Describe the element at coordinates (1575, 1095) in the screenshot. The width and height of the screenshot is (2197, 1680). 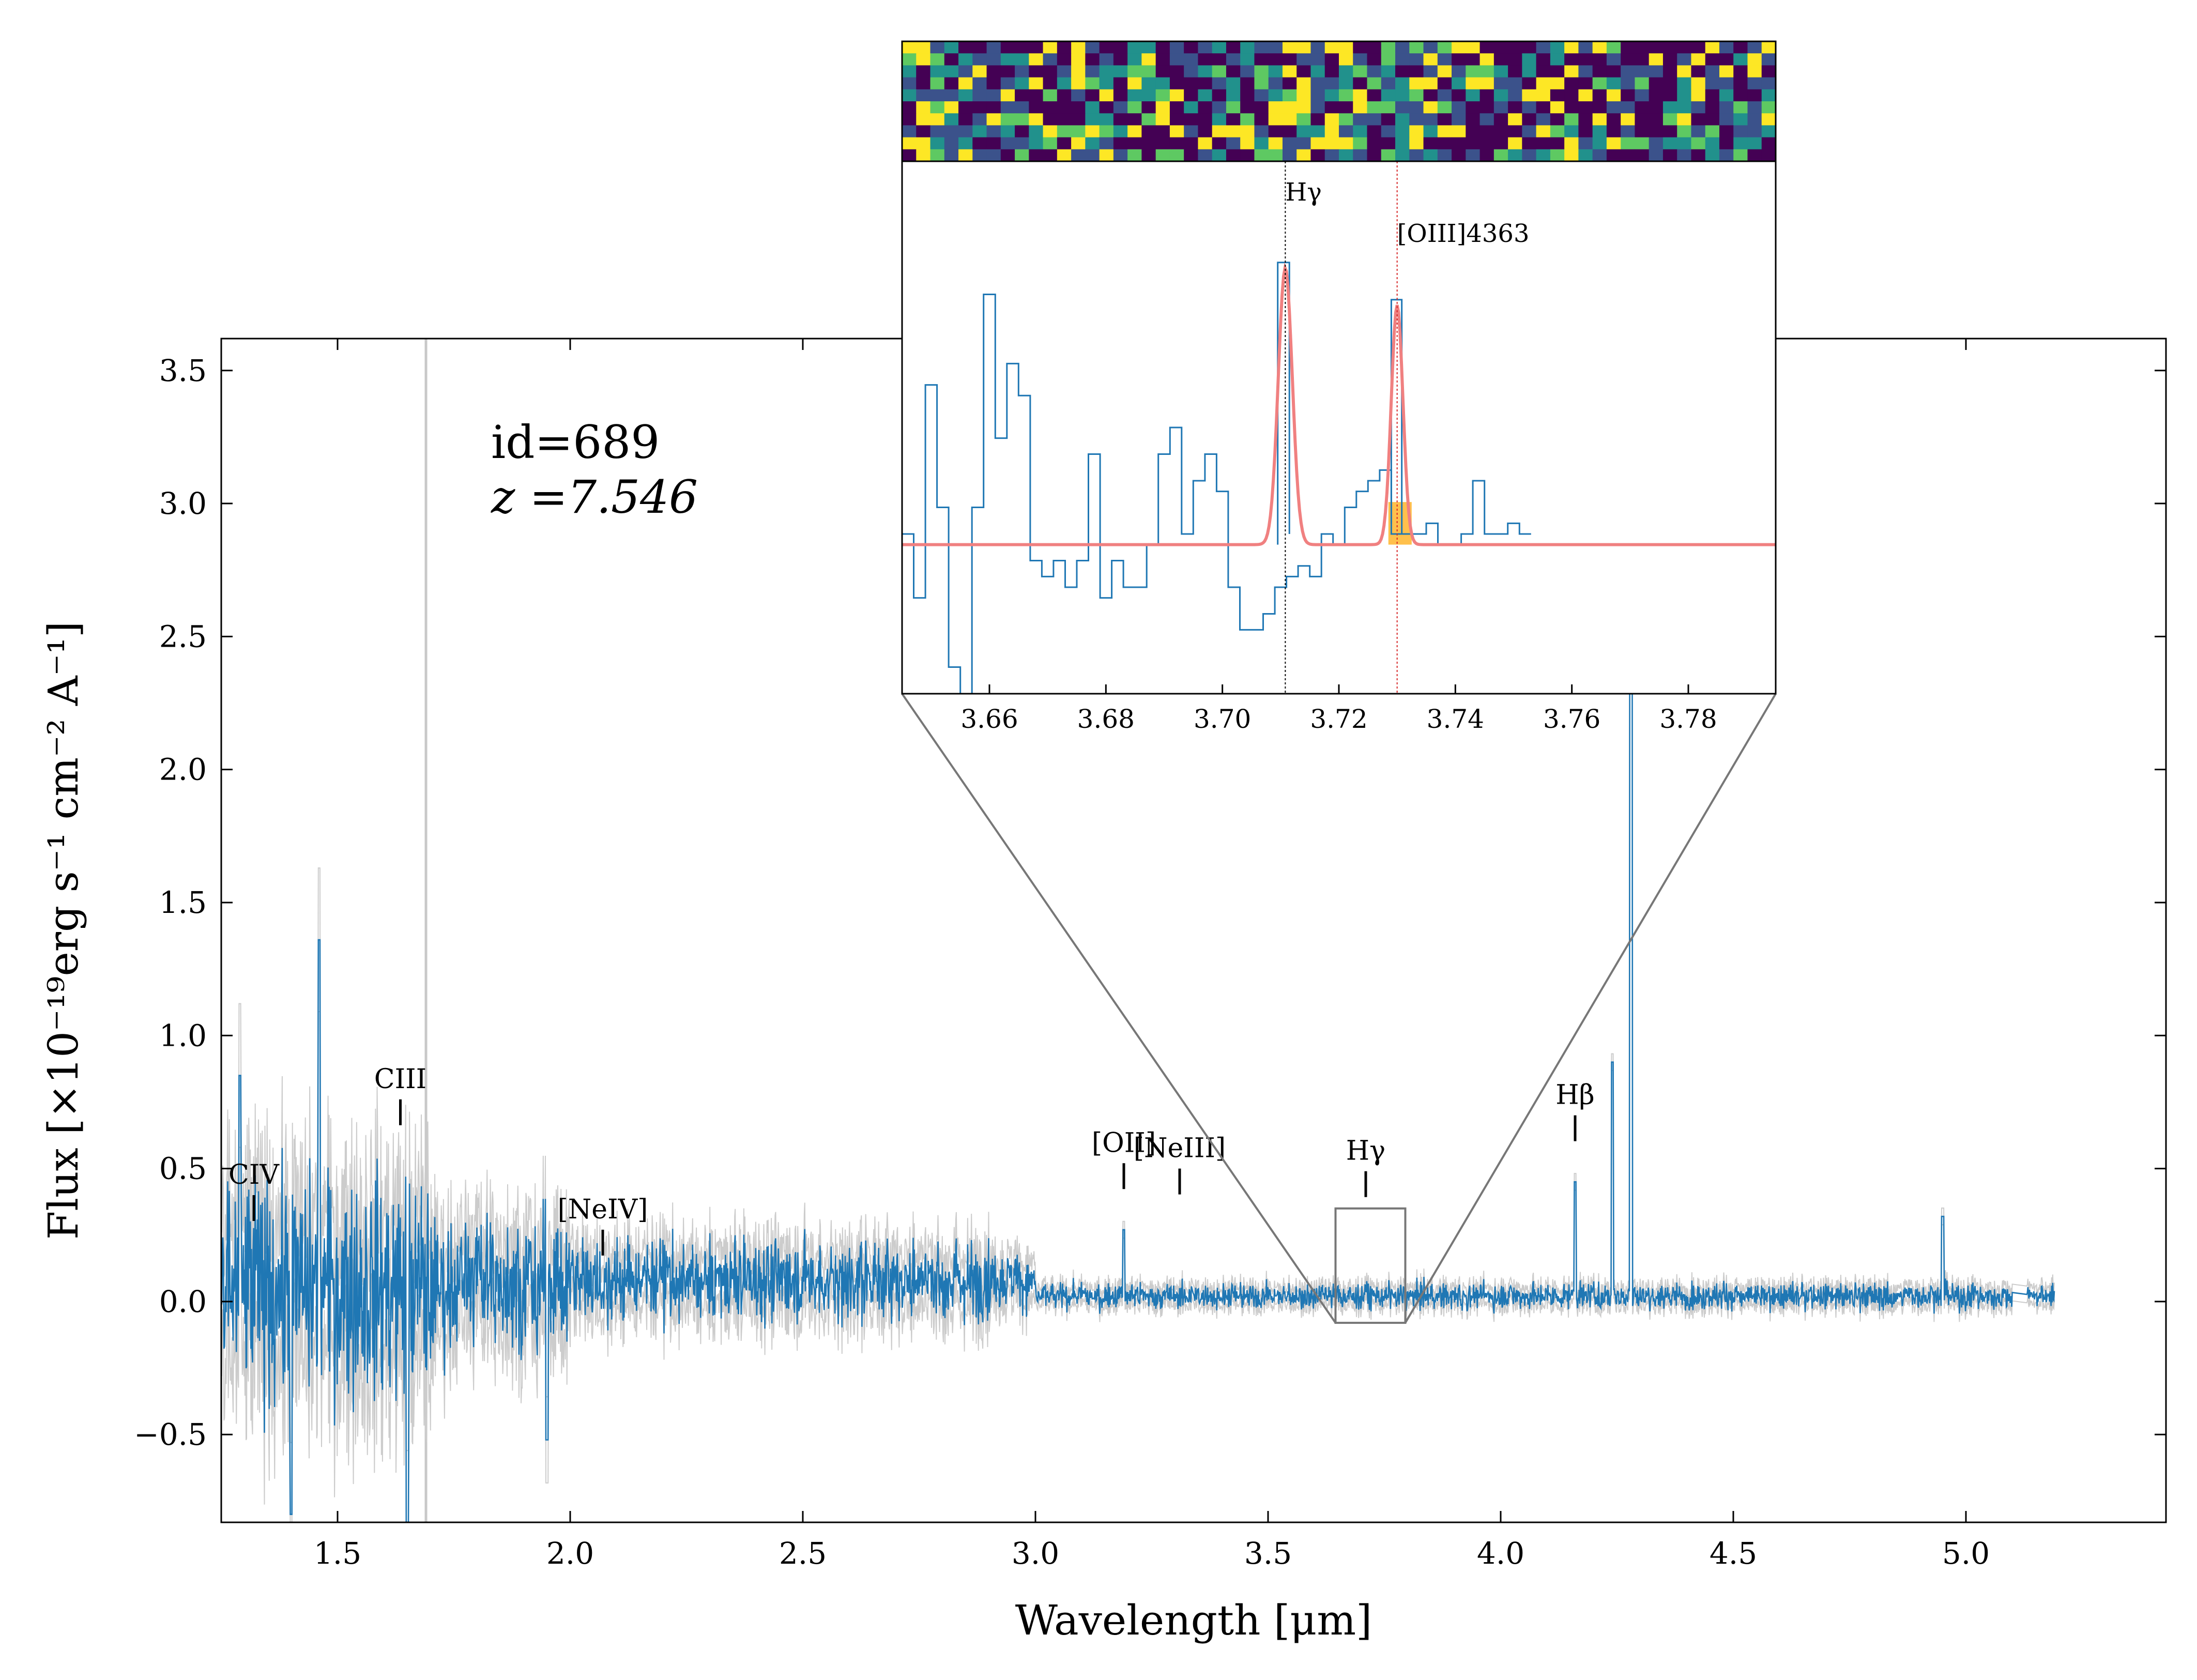
I see `emission-line-label: Hβ` at that location.